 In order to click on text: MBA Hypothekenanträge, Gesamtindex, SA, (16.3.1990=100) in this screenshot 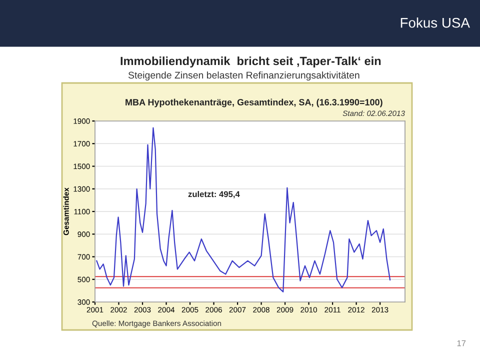, I will do `click(254, 103)`.